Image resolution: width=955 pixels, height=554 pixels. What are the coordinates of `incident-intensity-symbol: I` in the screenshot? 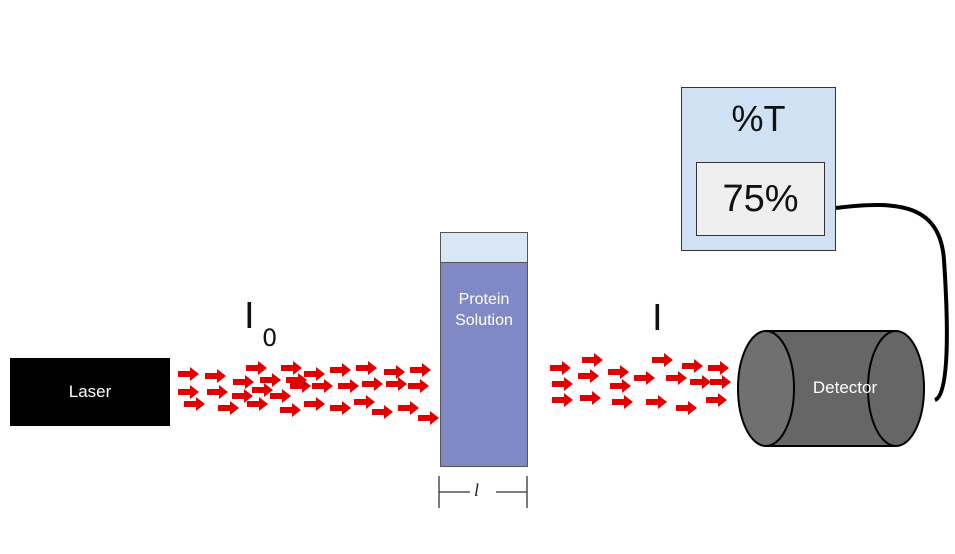 It's located at (249, 316).